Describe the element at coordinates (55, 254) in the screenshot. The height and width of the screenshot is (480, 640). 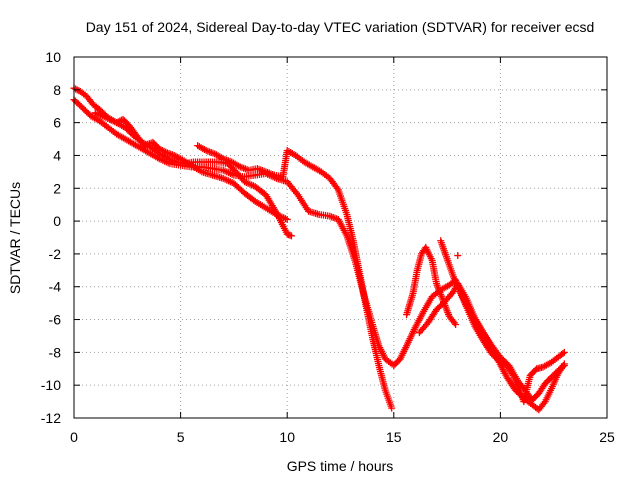
I see `y-tick-label: -2` at that location.